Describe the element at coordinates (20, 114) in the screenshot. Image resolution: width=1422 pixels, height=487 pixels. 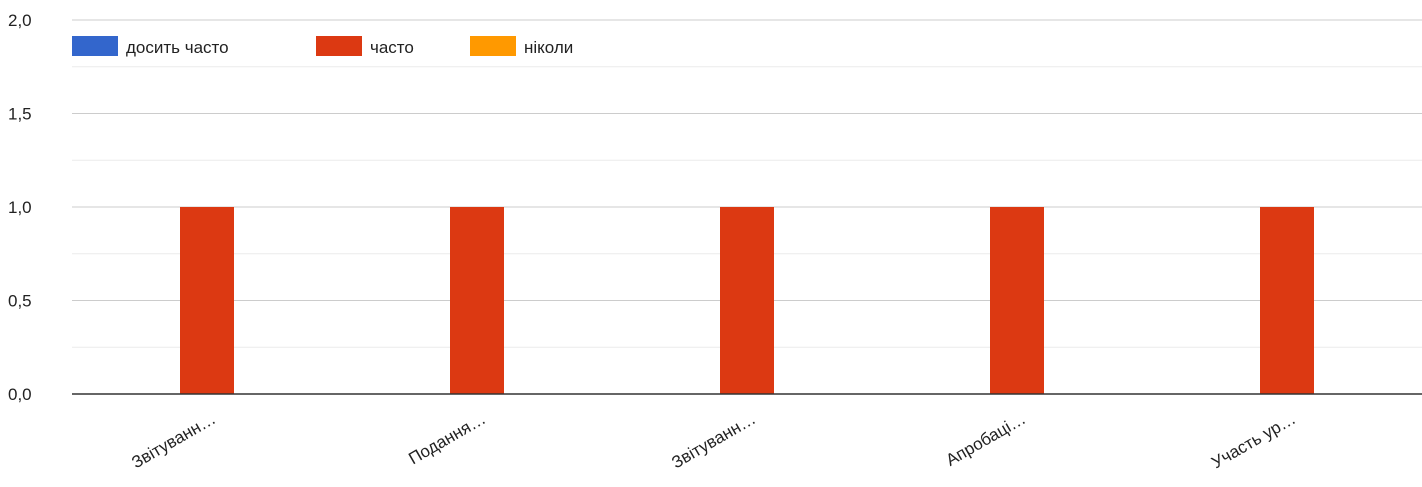
I see `y-tick-label: 1,5` at that location.